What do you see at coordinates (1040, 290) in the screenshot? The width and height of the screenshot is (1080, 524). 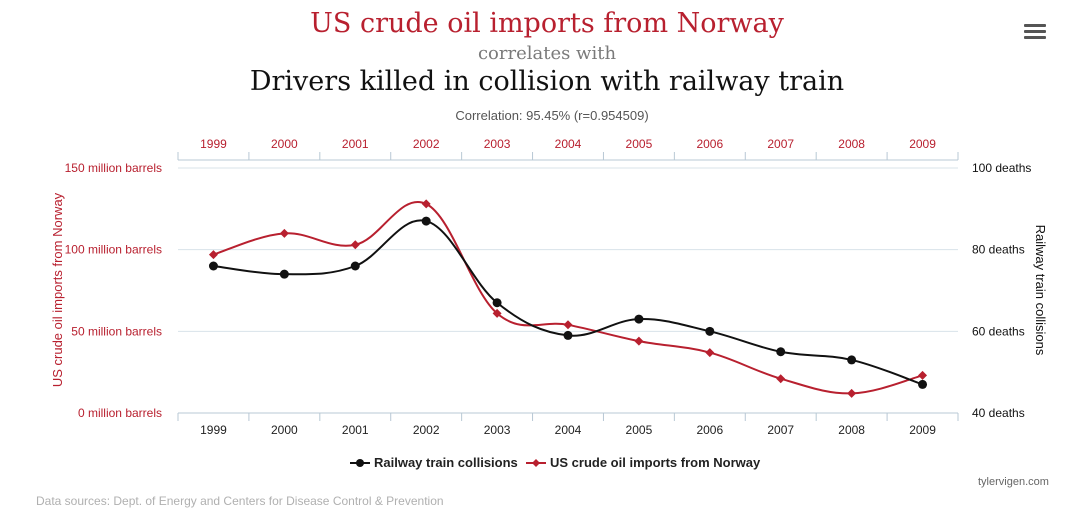 I see `right-axis-title: Railway train collisions` at bounding box center [1040, 290].